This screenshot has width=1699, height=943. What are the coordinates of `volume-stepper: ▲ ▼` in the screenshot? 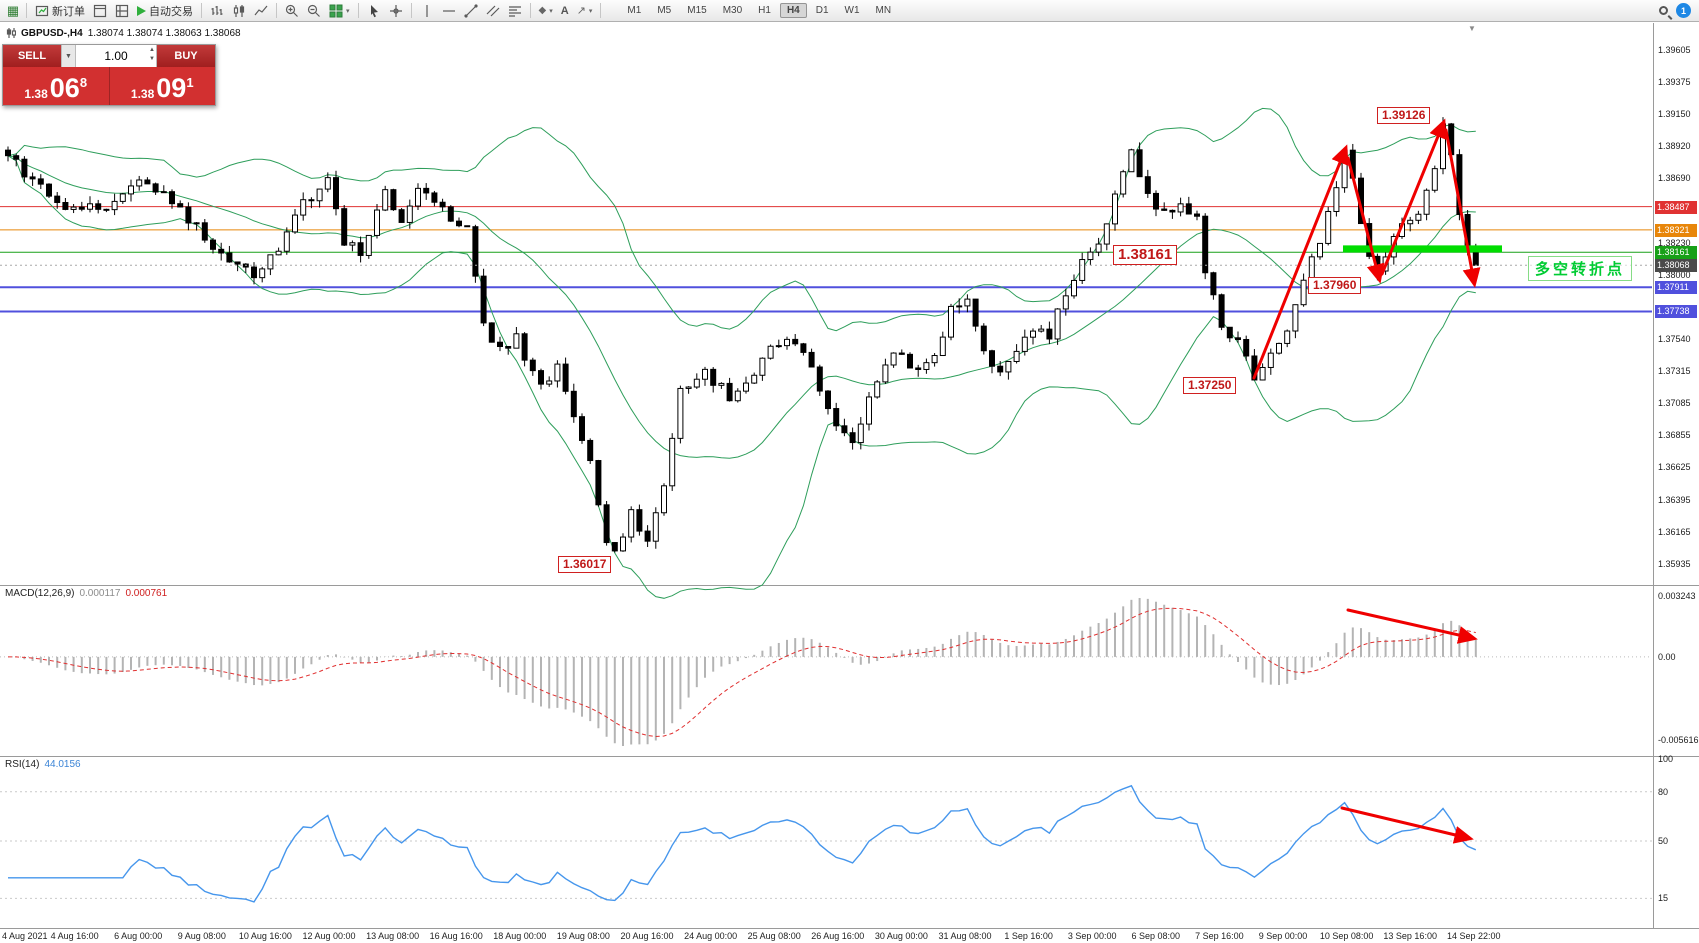 It's located at (152, 55).